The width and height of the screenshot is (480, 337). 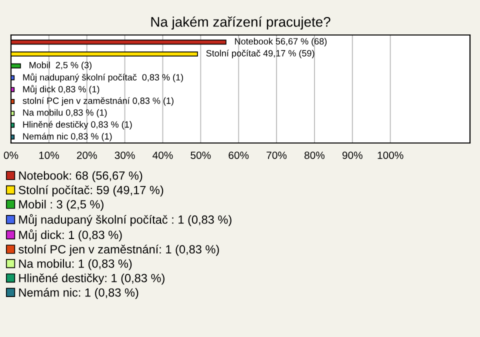 I want to click on legend-label: Nemám nic: 1 (0,83 %), so click(x=78, y=294).